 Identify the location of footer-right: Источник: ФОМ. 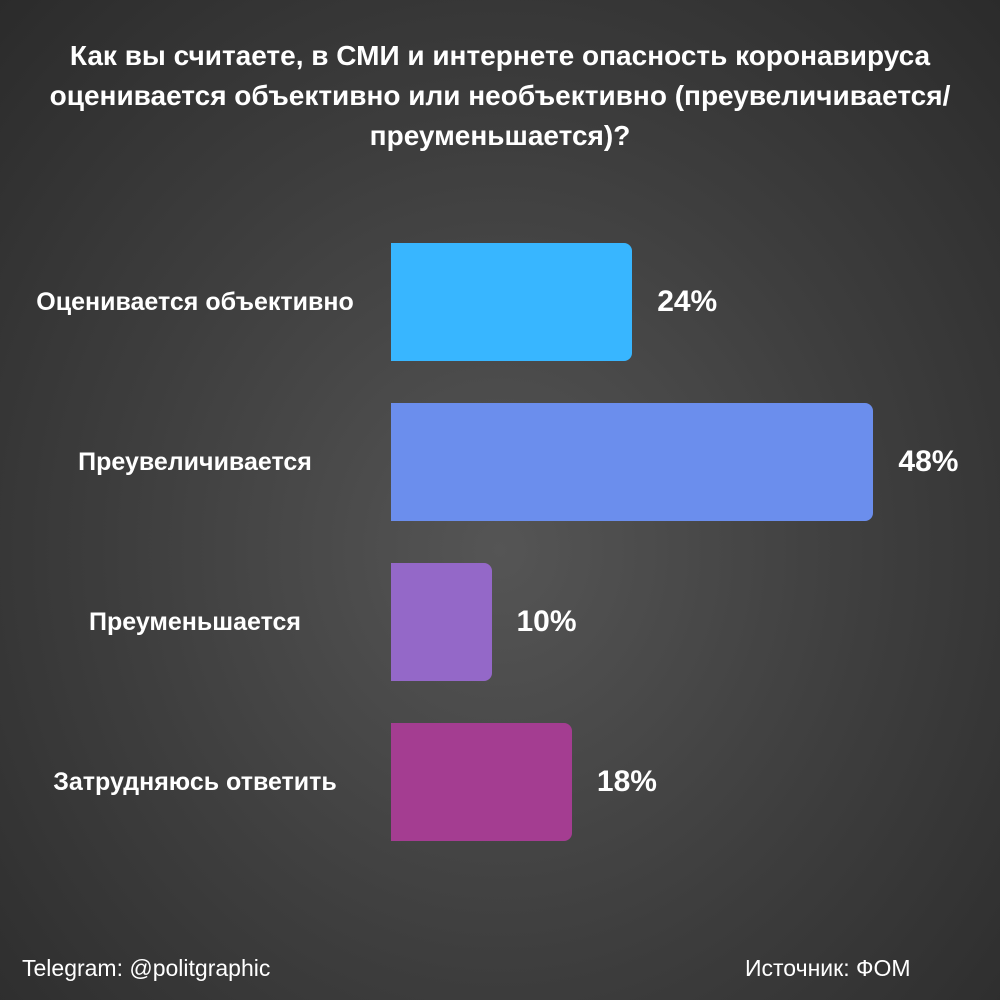
(828, 968).